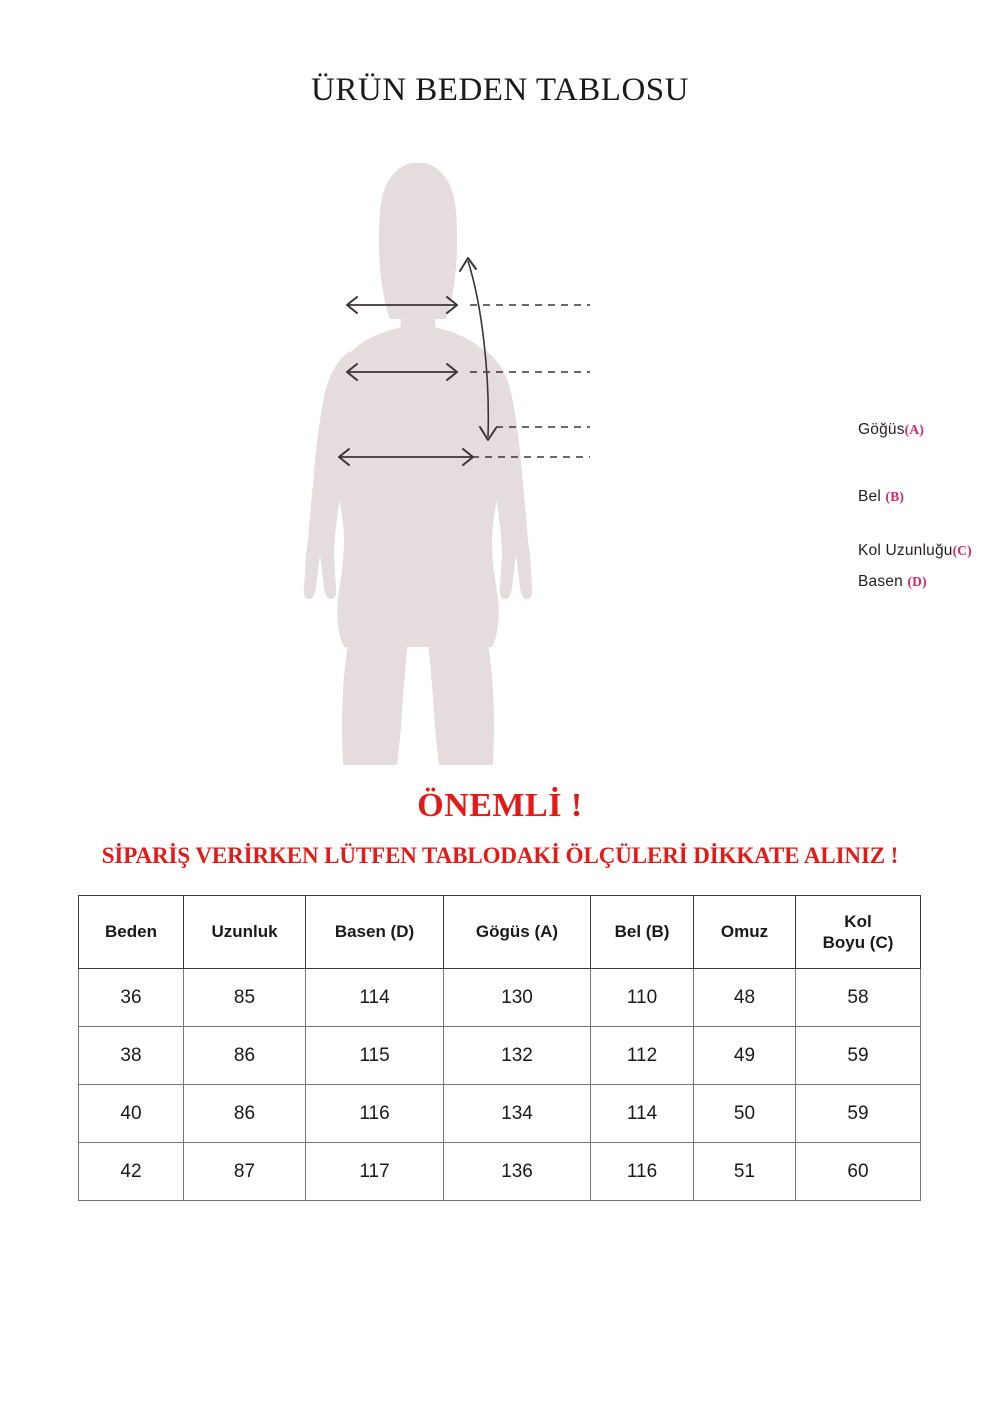  Describe the element at coordinates (517, 1113) in the screenshot. I see `cell-gogus: 134` at that location.